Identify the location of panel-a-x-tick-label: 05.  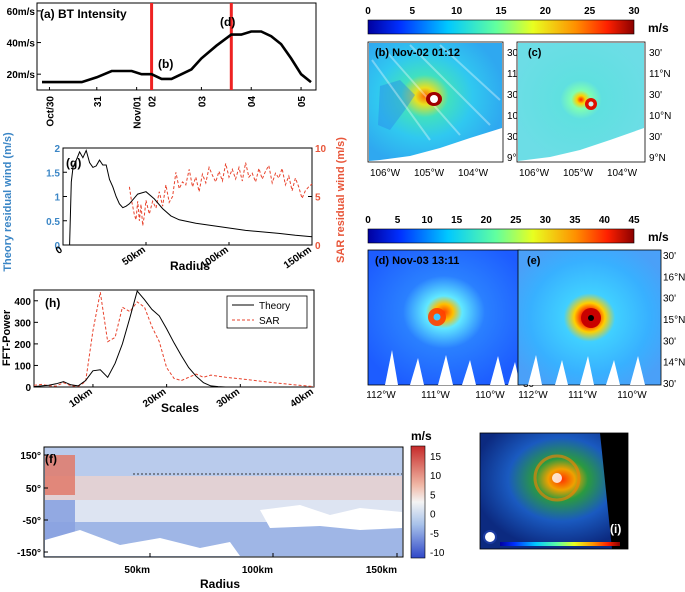
(302, 102).